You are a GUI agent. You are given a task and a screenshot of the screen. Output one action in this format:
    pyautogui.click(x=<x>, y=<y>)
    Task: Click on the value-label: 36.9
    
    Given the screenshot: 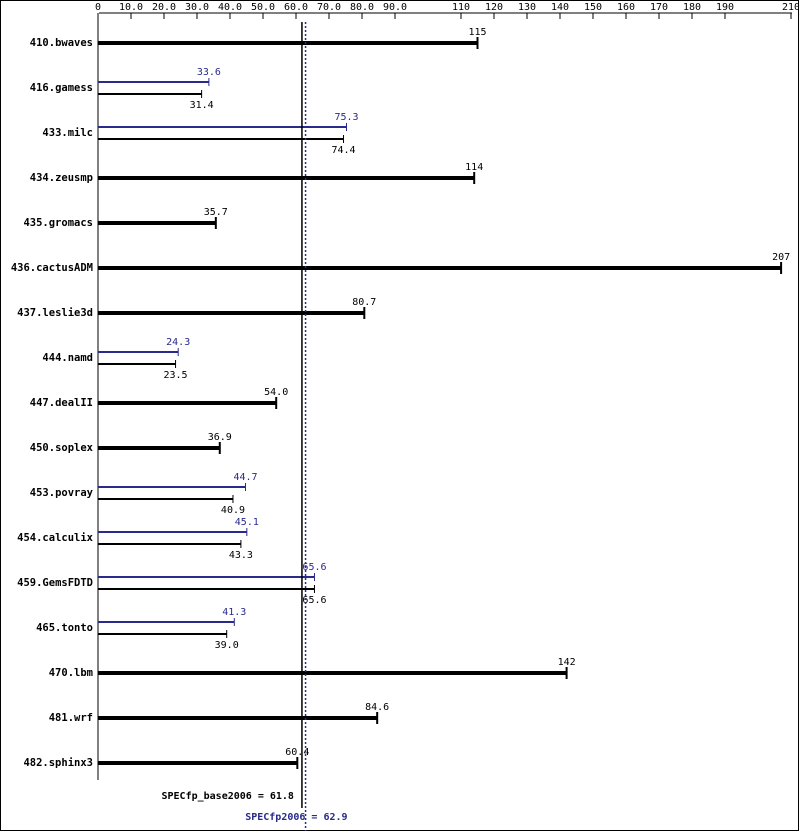 What is the action you would take?
    pyautogui.click(x=220, y=437)
    